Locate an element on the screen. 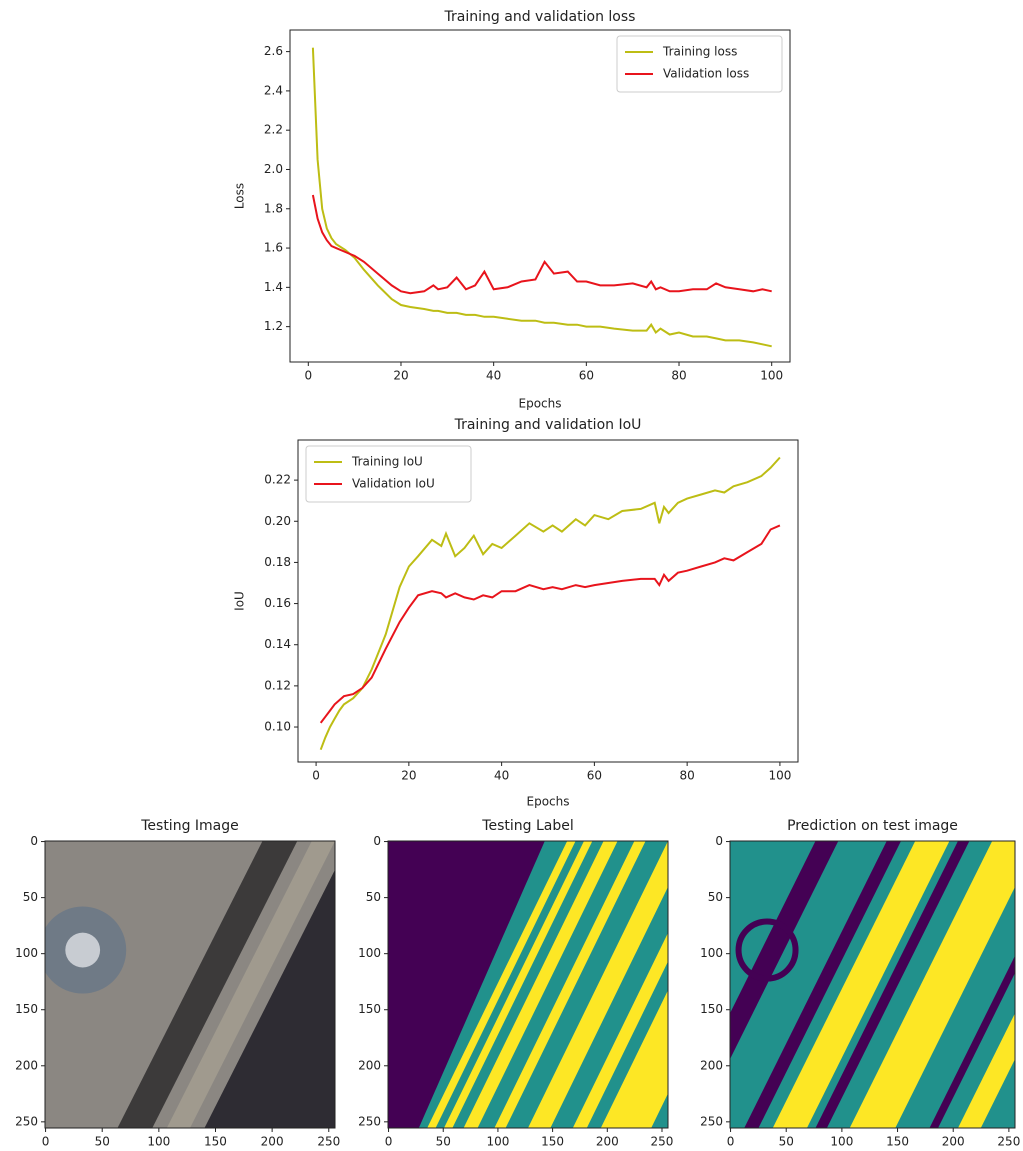 The image size is (1023, 1151). y-tick-label: 0.22 is located at coordinates (277, 480).